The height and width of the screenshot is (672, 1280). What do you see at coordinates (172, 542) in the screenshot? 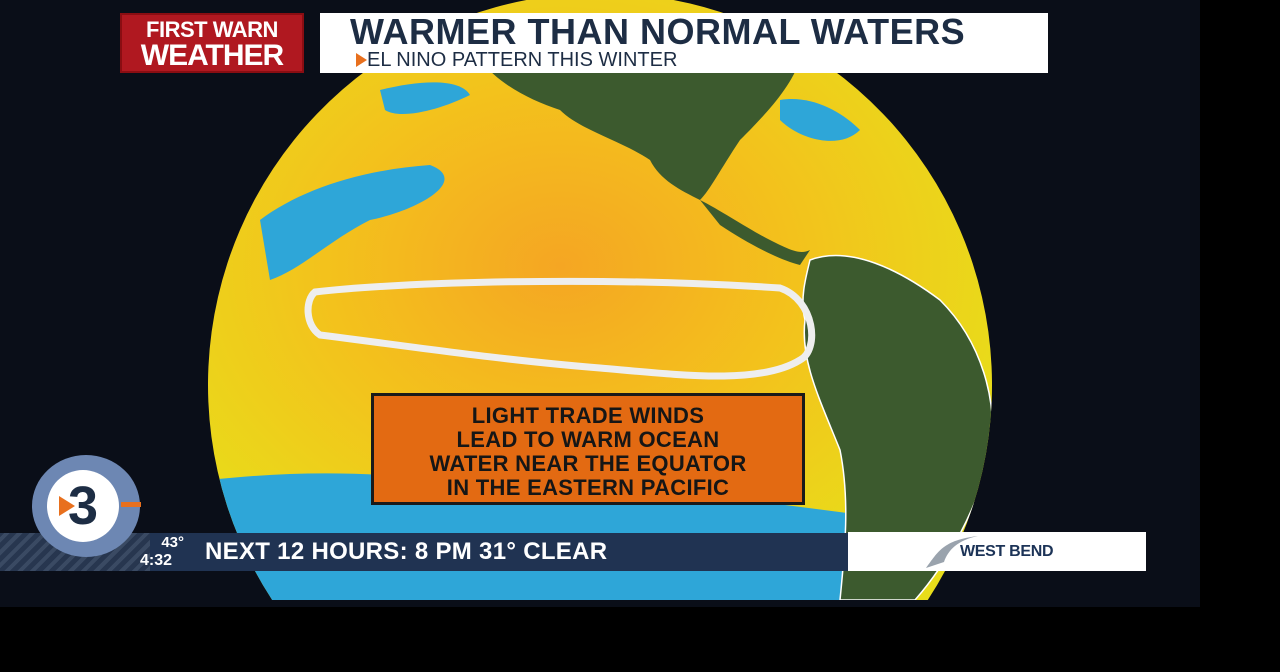
I see `current-temperature: 43°` at bounding box center [172, 542].